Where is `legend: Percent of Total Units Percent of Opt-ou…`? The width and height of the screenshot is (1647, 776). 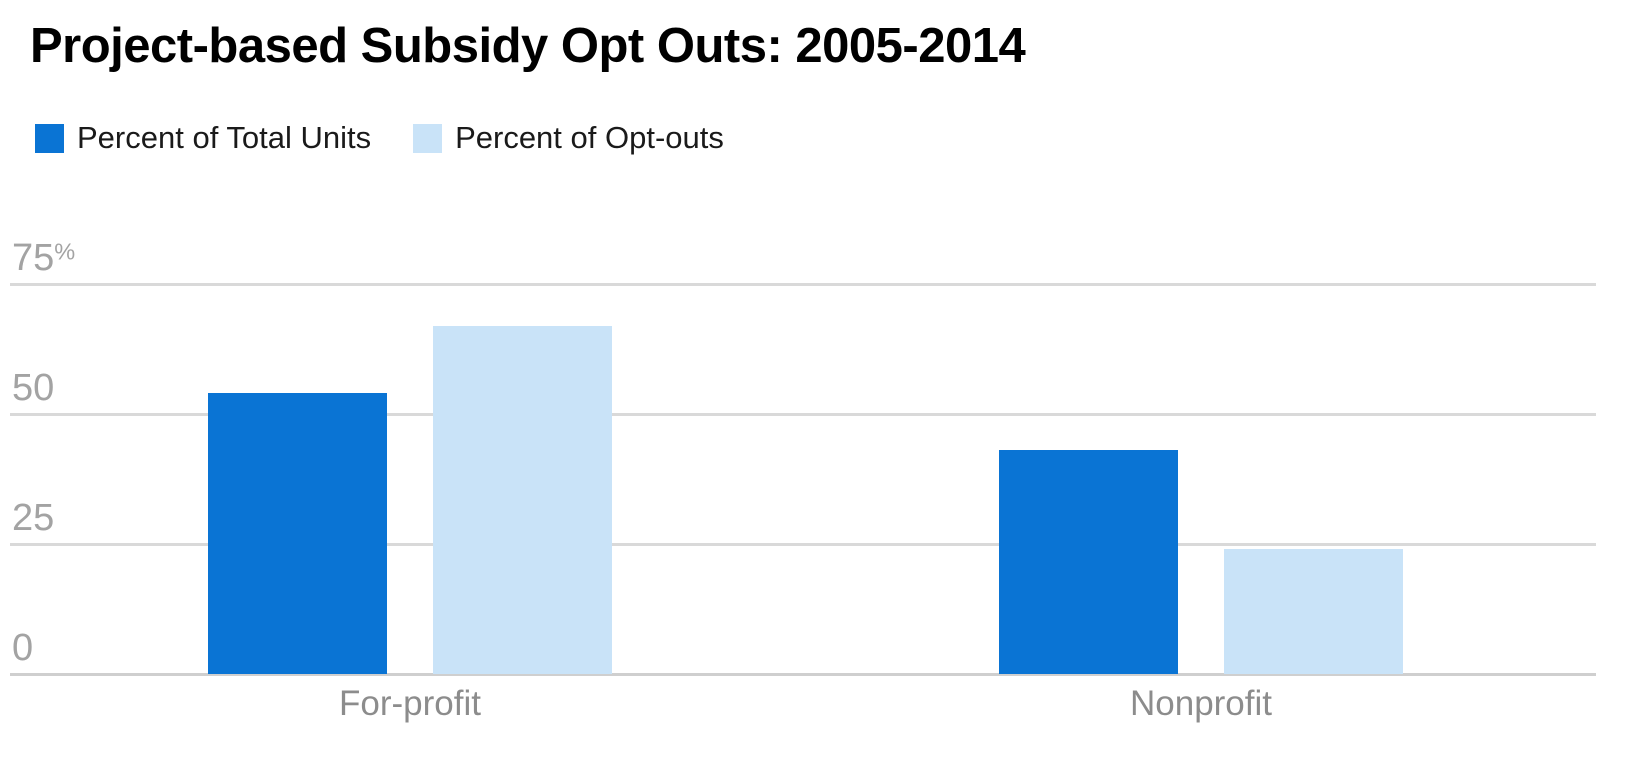 legend: Percent of Total Units Percent of Opt-ou… is located at coordinates (379, 138).